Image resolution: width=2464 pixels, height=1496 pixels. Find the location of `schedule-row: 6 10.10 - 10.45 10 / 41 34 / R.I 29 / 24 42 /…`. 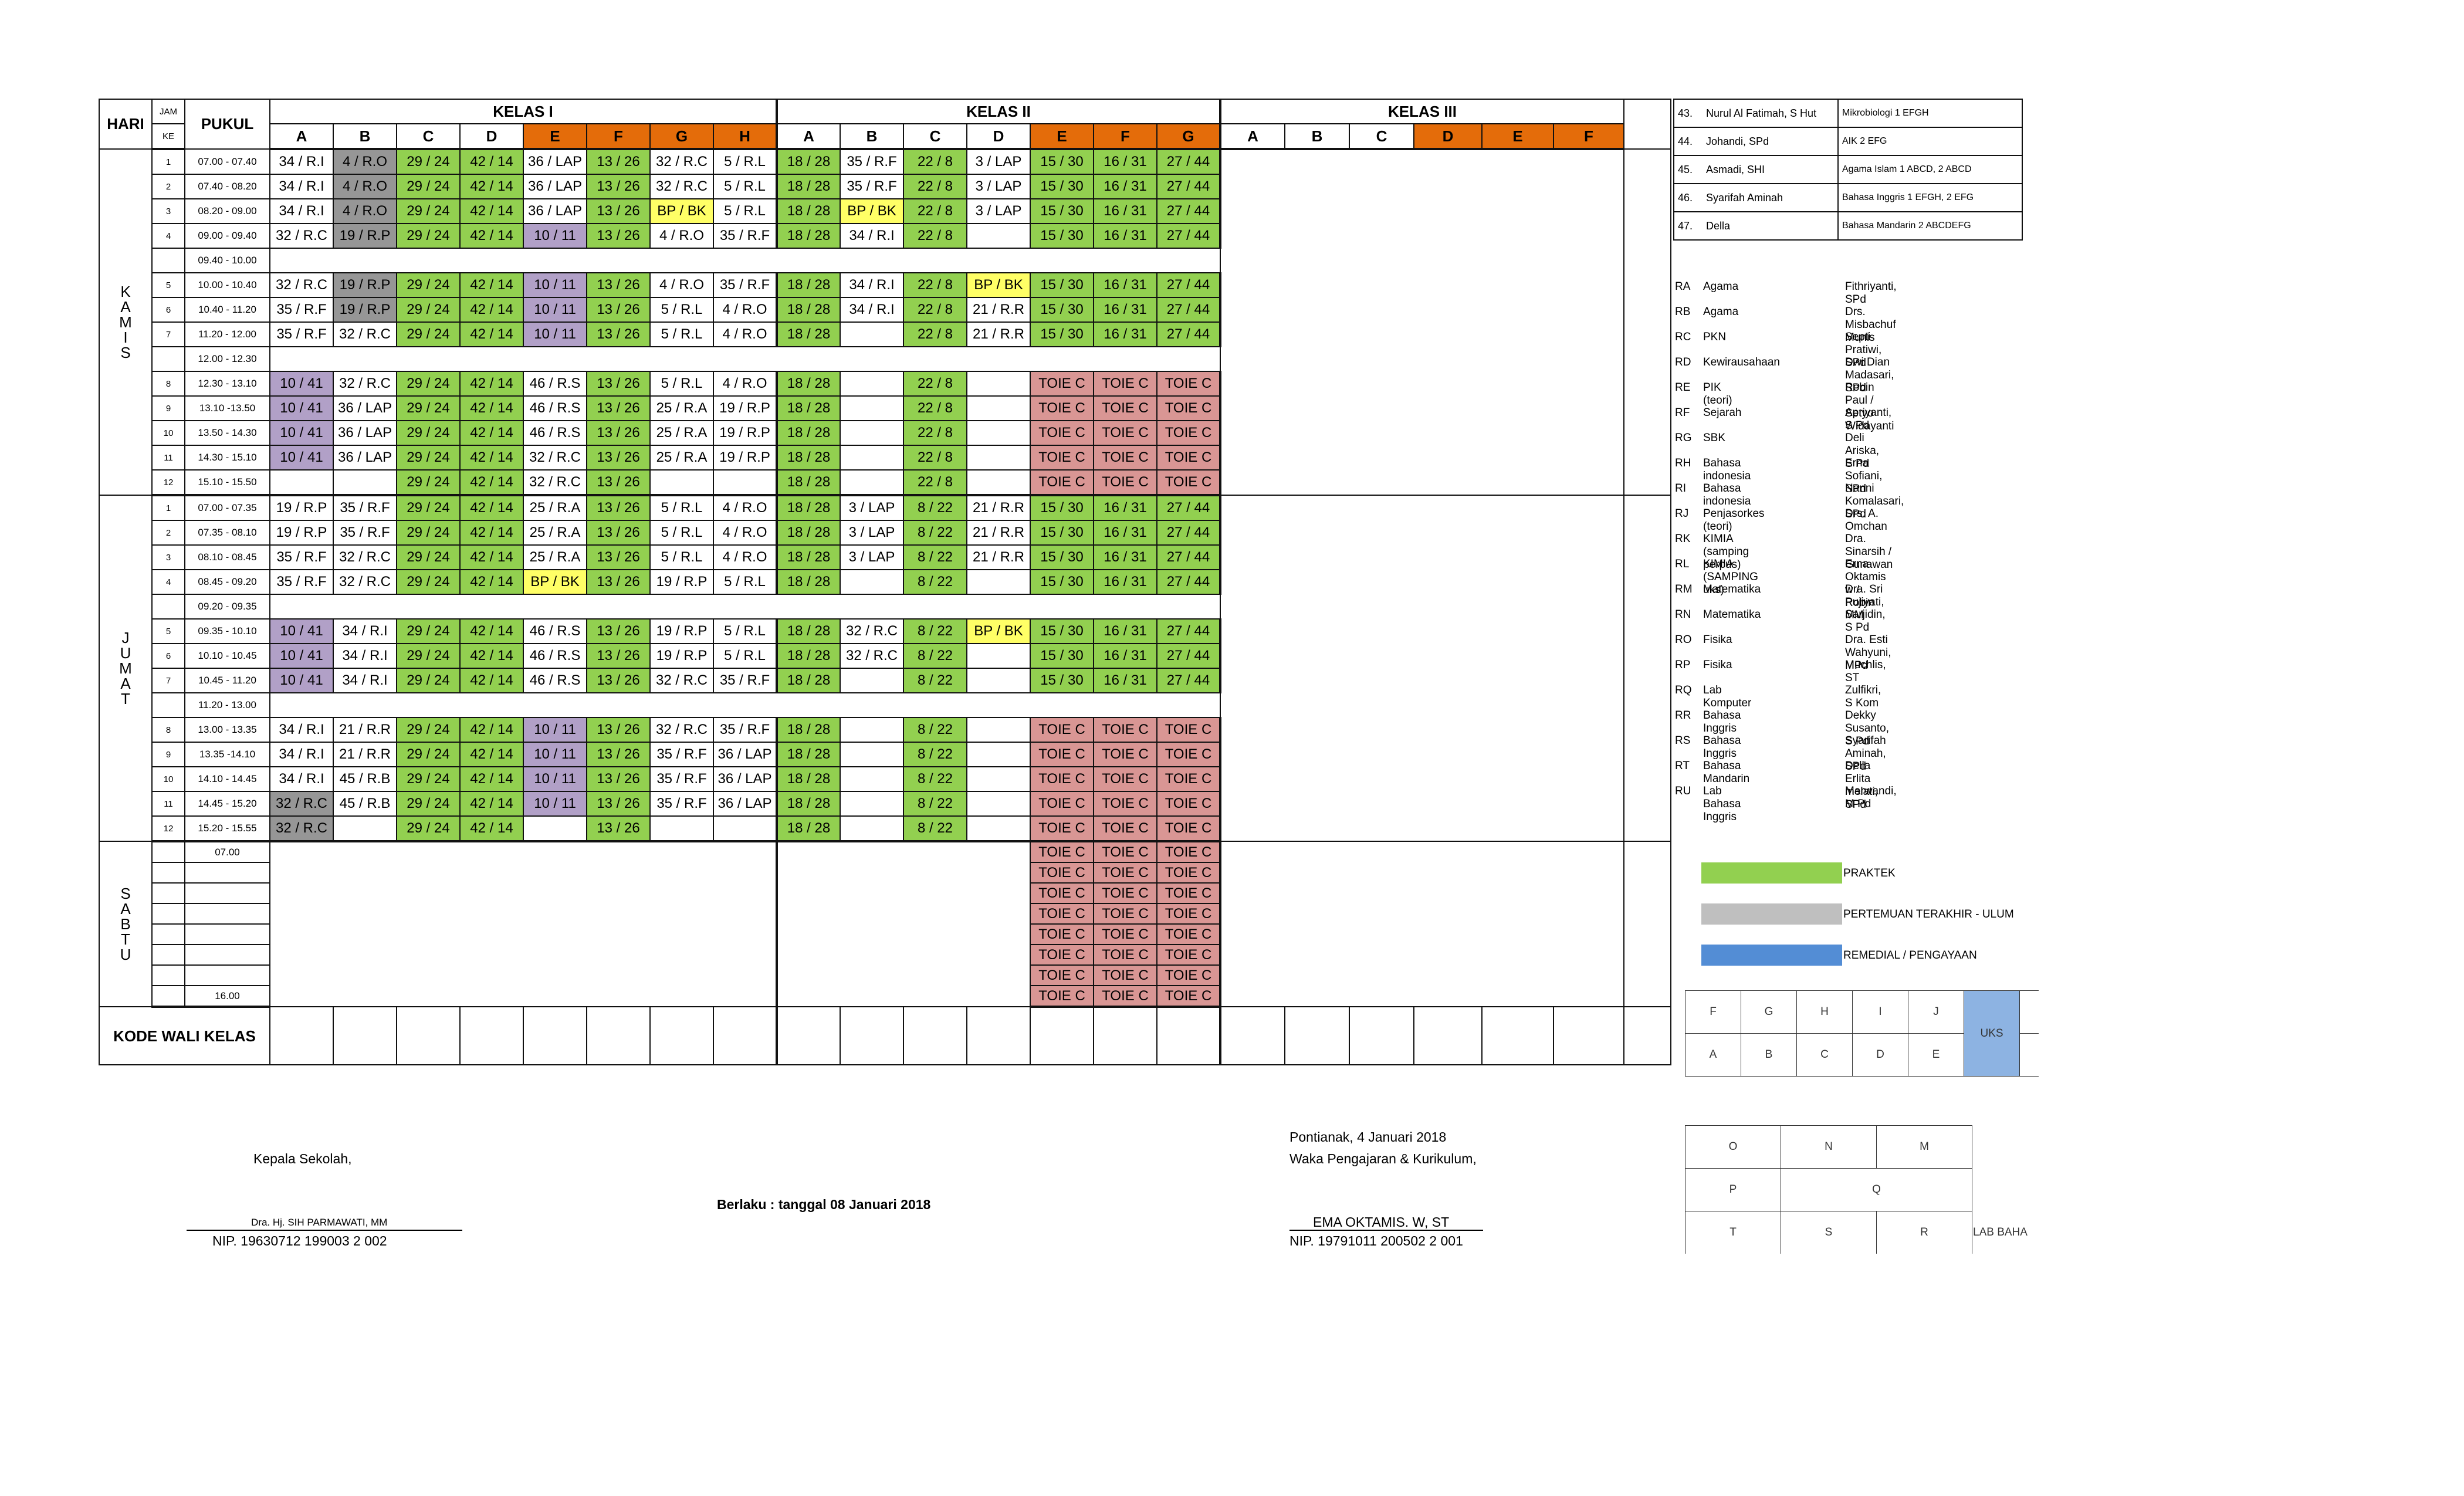

schedule-row: 6 10.10 - 10.45 10 / 41 34 / R.I 29 / 24 42 /… is located at coordinates (885, 656).